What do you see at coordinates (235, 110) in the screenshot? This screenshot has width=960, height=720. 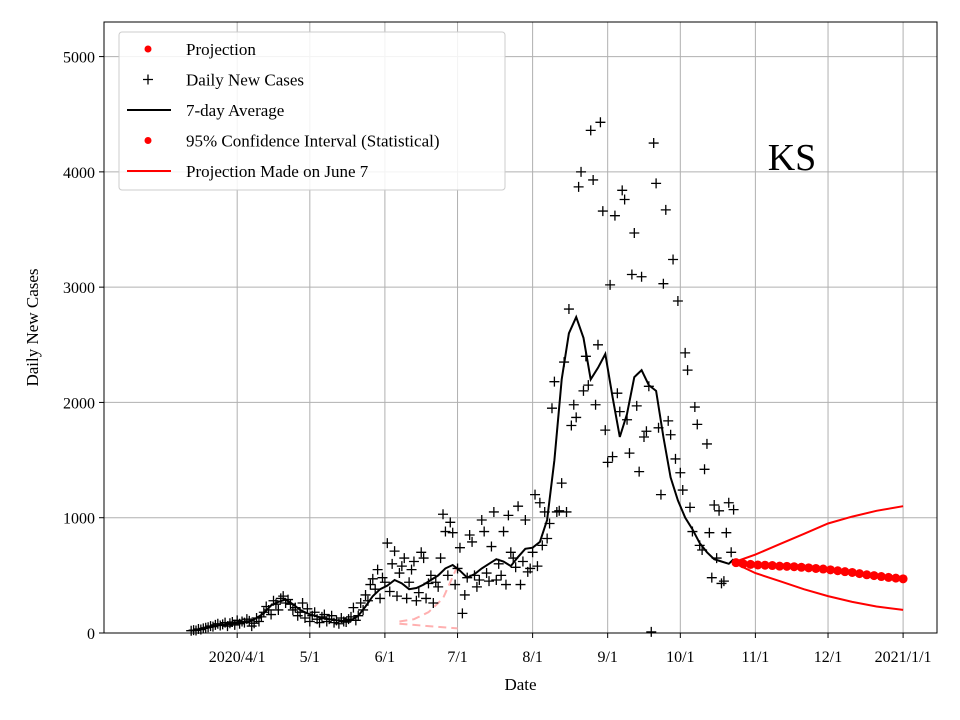 I see `legend-label: 7-day Average` at bounding box center [235, 110].